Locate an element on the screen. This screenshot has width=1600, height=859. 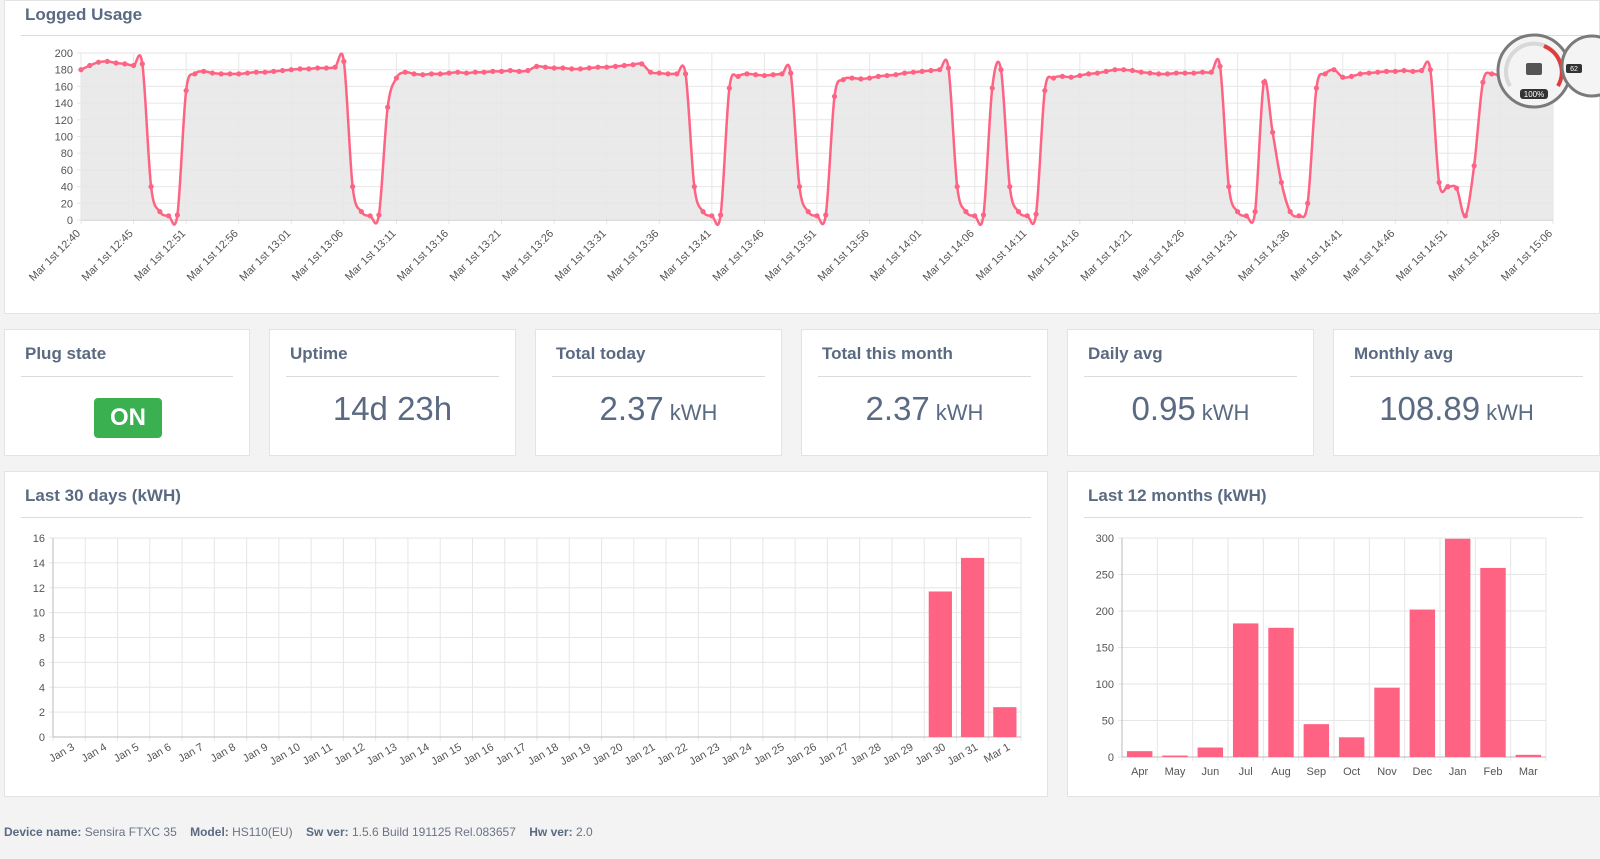
months-x-tick: Aug is located at coordinates (1281, 772).